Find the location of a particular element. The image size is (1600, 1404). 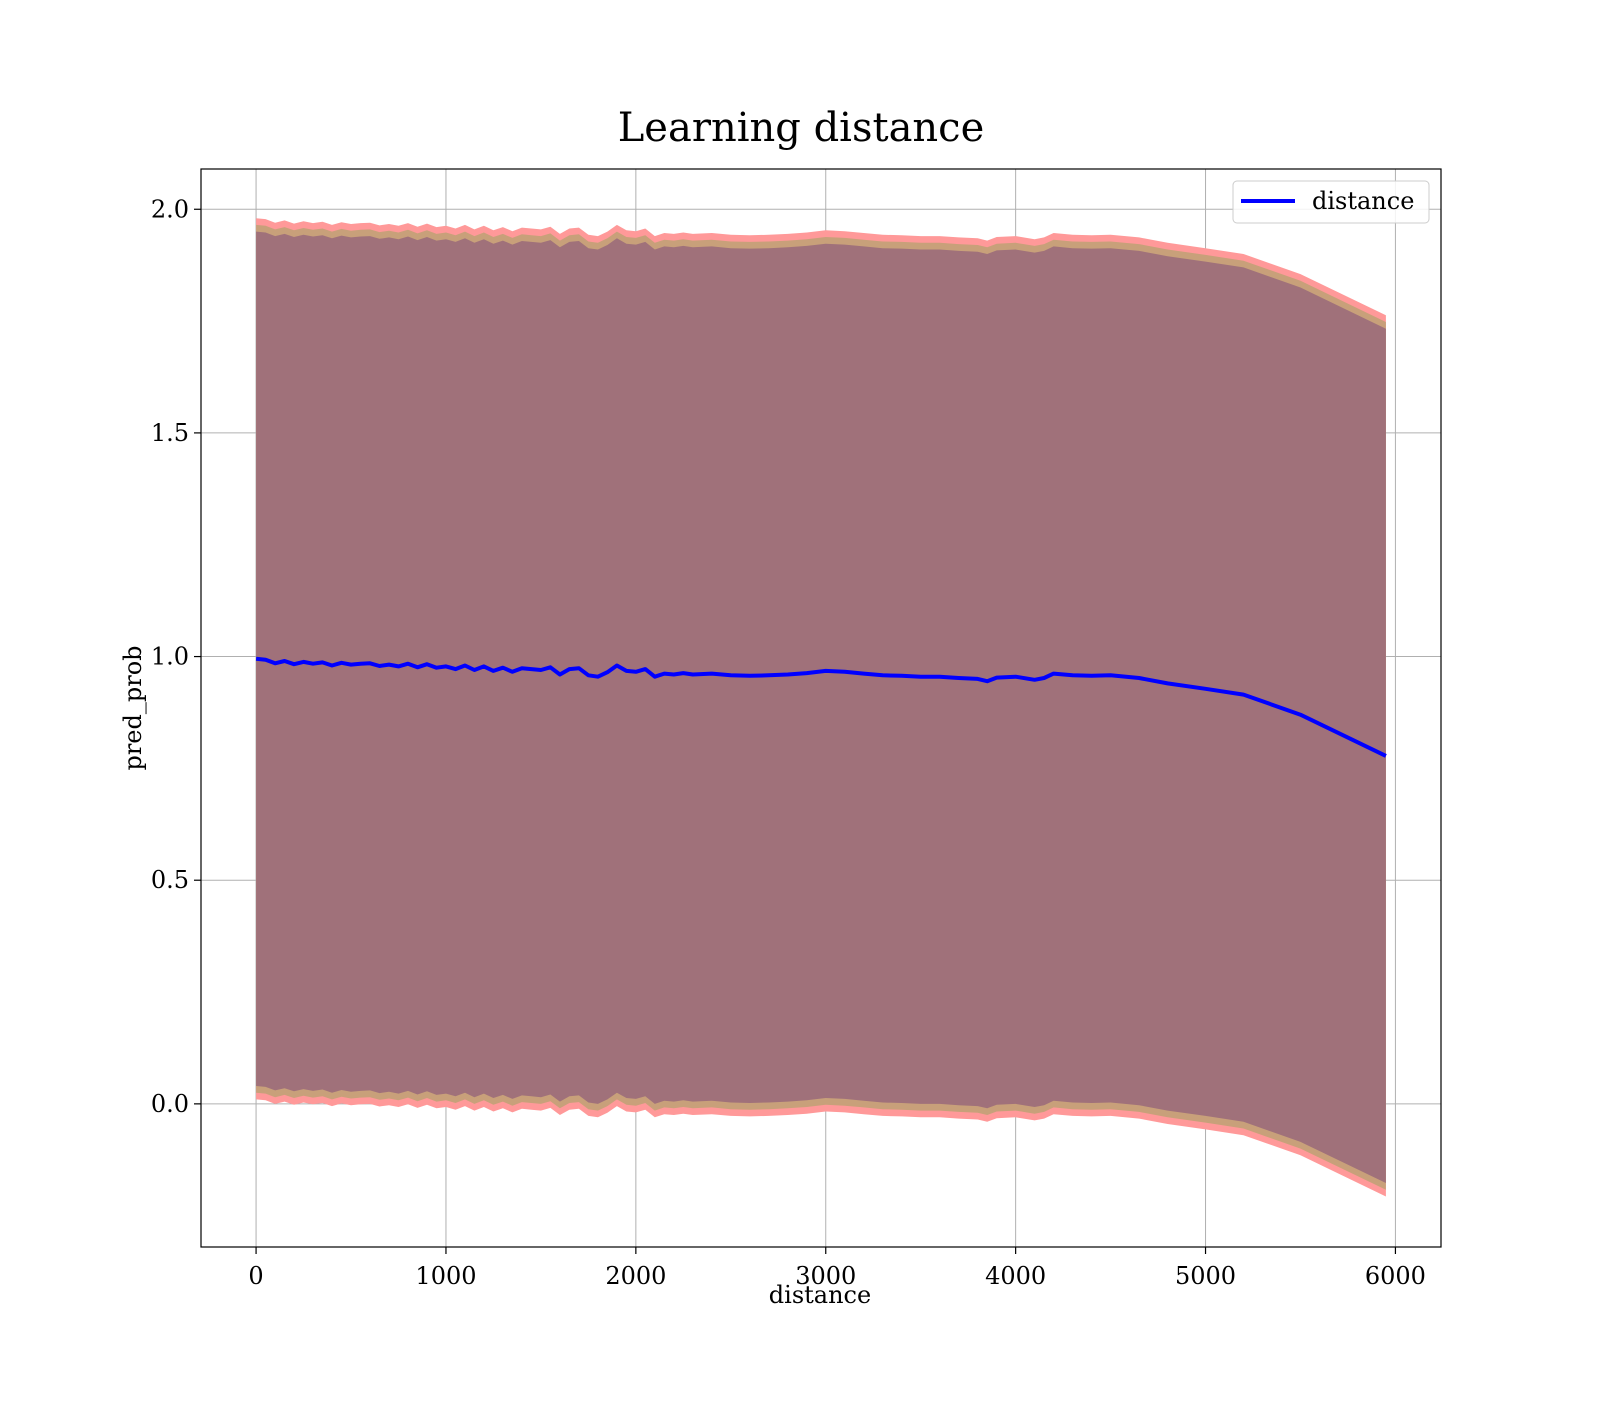

x-axis-label: distance is located at coordinates (820, 1295).